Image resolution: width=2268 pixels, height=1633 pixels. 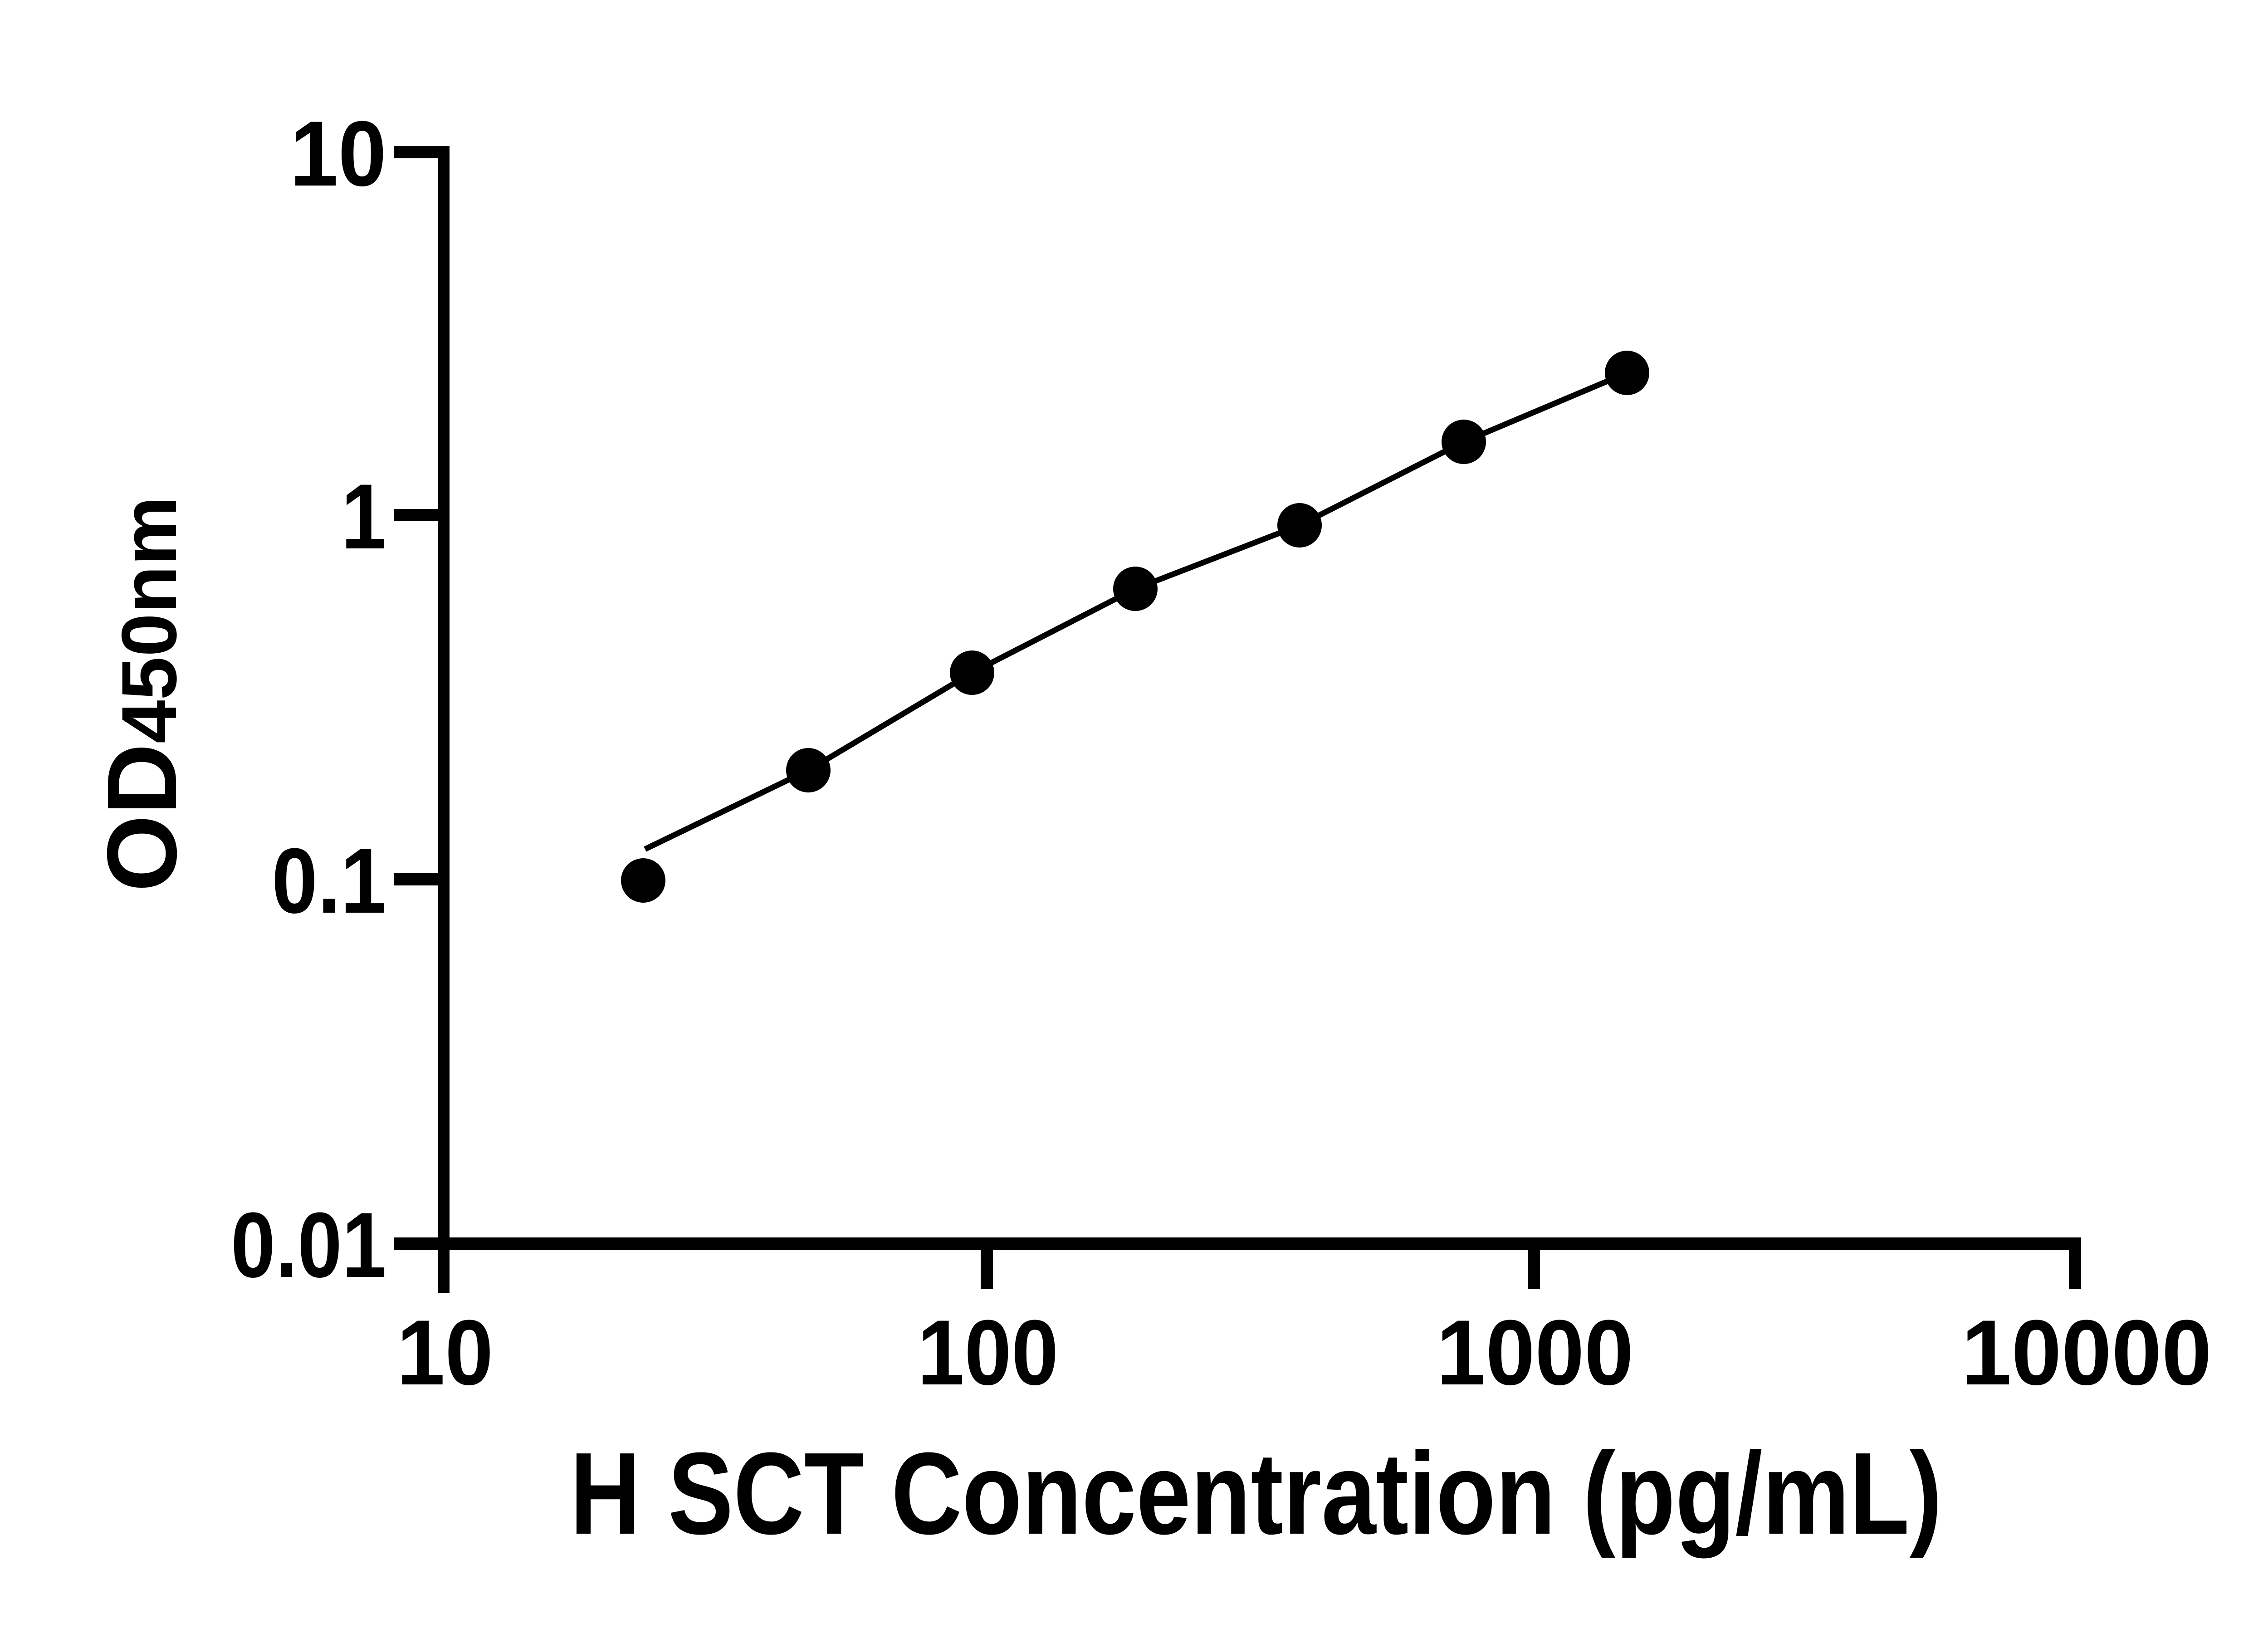 What do you see at coordinates (329, 881) in the screenshot?
I see `svg-text: 0.1` at bounding box center [329, 881].